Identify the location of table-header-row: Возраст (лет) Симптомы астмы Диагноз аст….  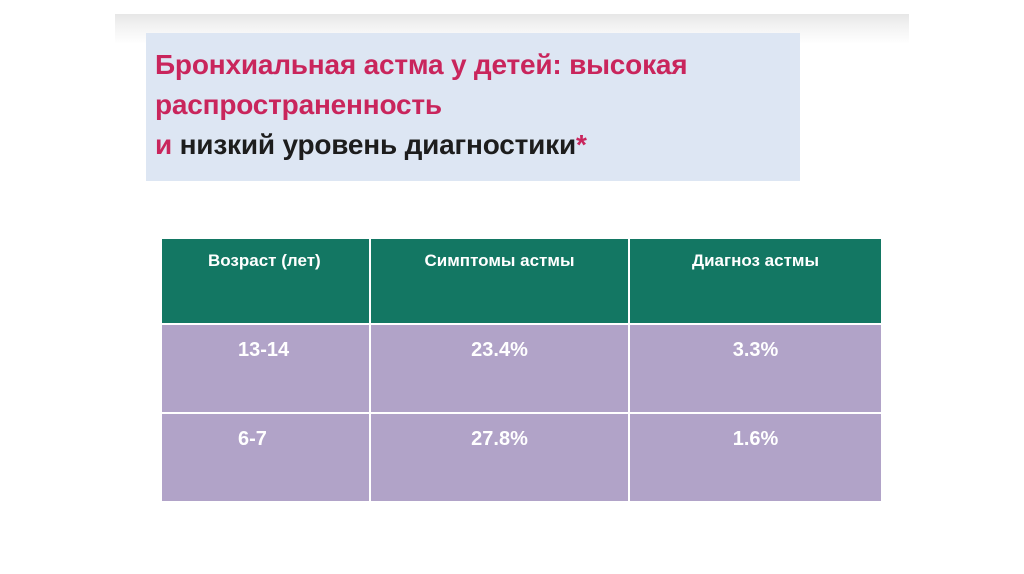
(521, 281).